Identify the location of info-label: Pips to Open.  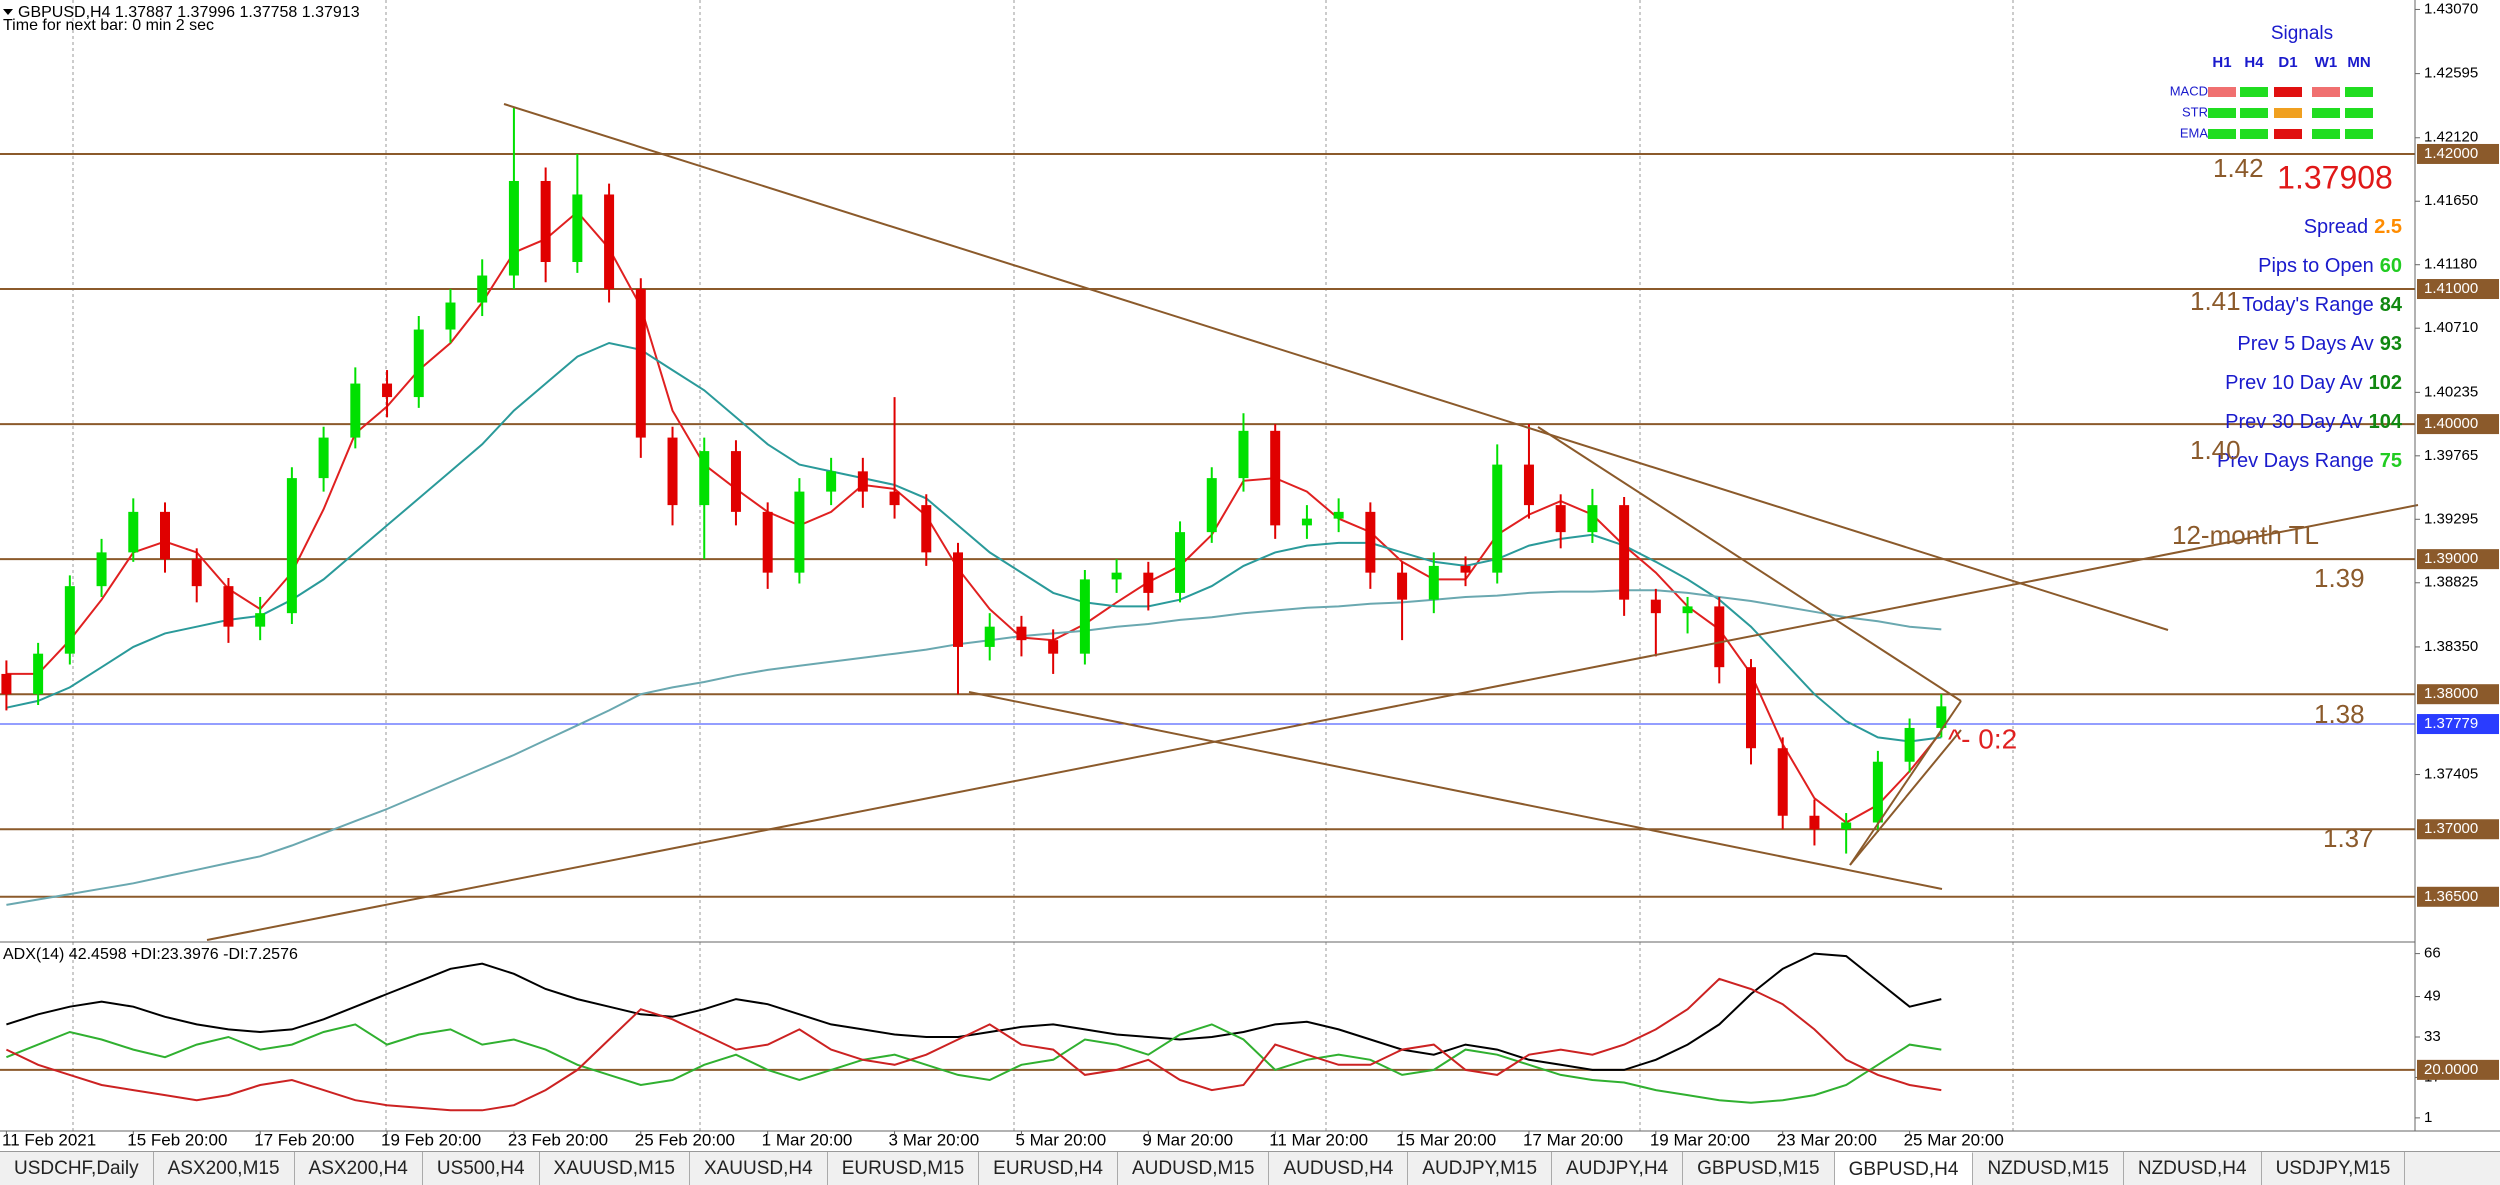
(2316, 266).